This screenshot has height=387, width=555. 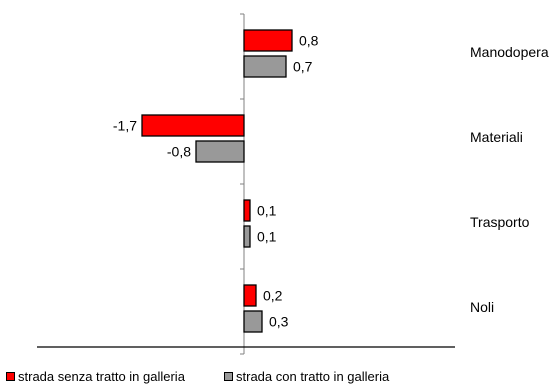 What do you see at coordinates (482, 307) in the screenshot?
I see `category-label: Noli` at bounding box center [482, 307].